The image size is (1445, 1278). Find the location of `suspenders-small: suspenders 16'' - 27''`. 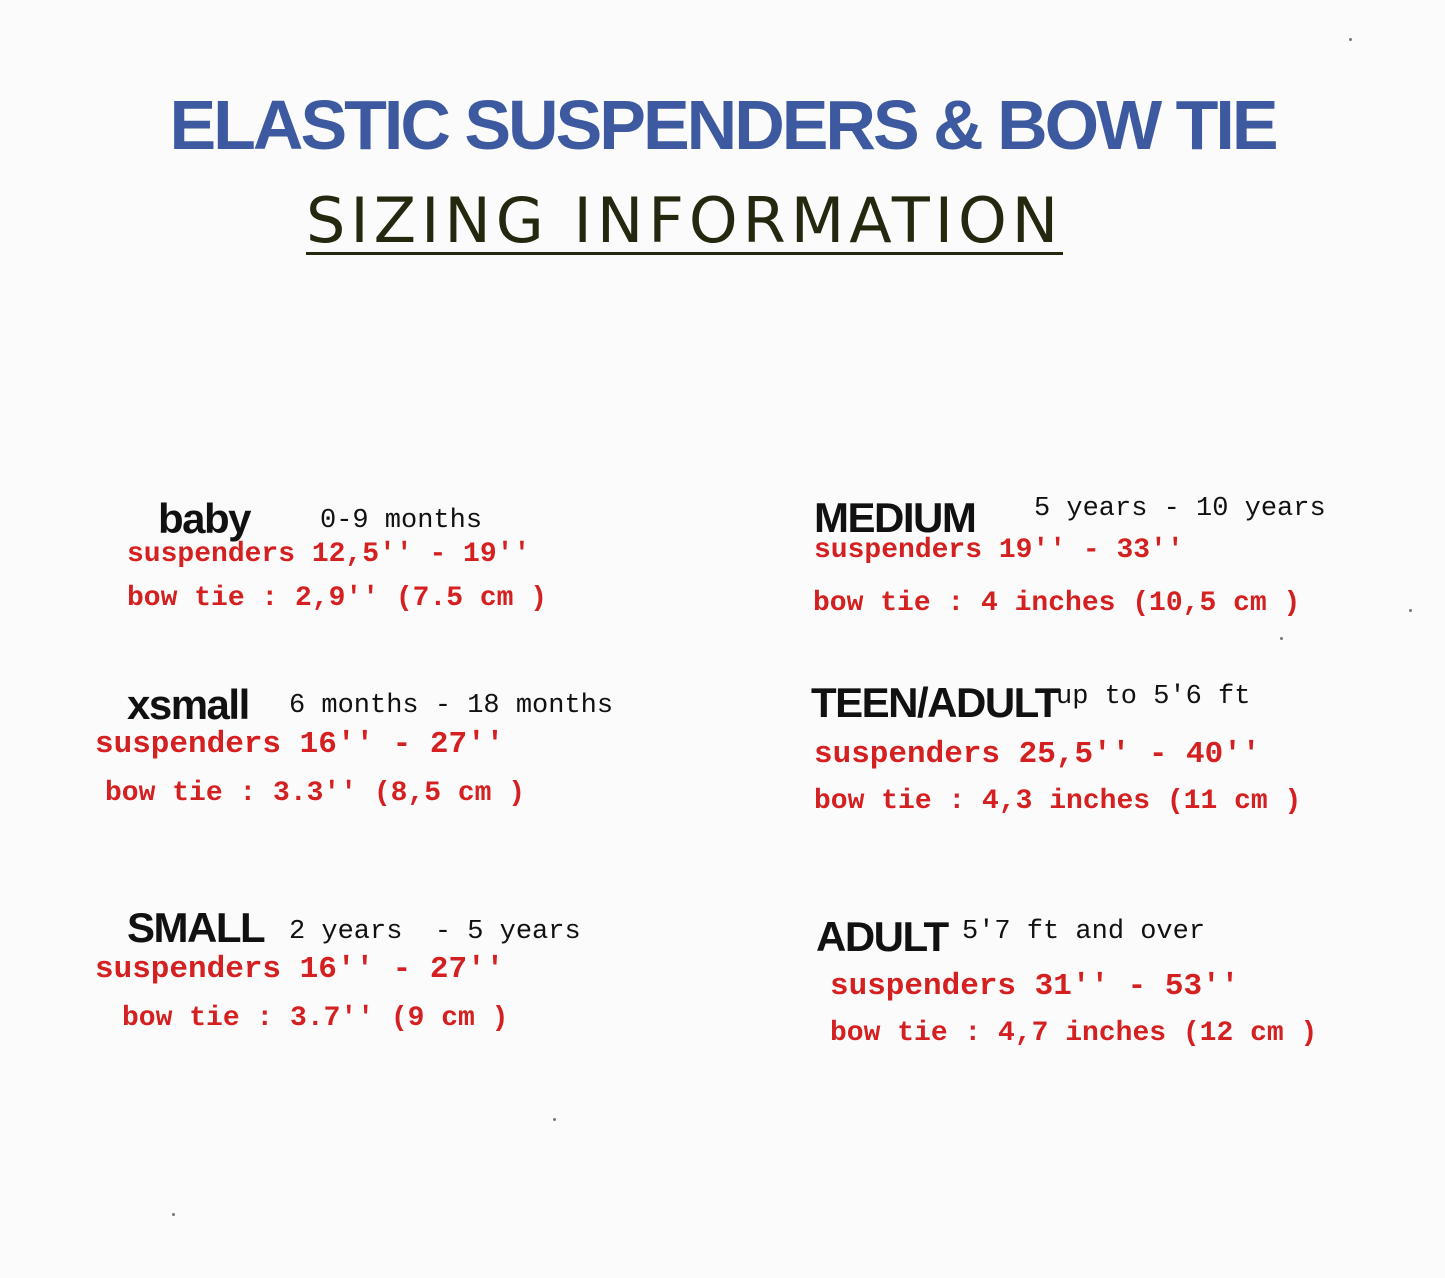

suspenders-small: suspenders 16'' - 27'' is located at coordinates (300, 969).